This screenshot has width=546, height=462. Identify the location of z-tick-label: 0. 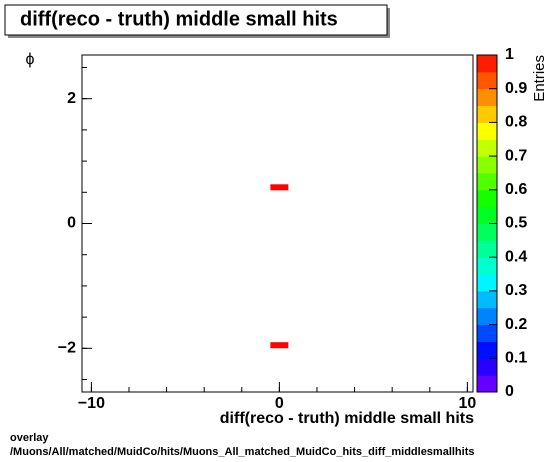
(509, 391).